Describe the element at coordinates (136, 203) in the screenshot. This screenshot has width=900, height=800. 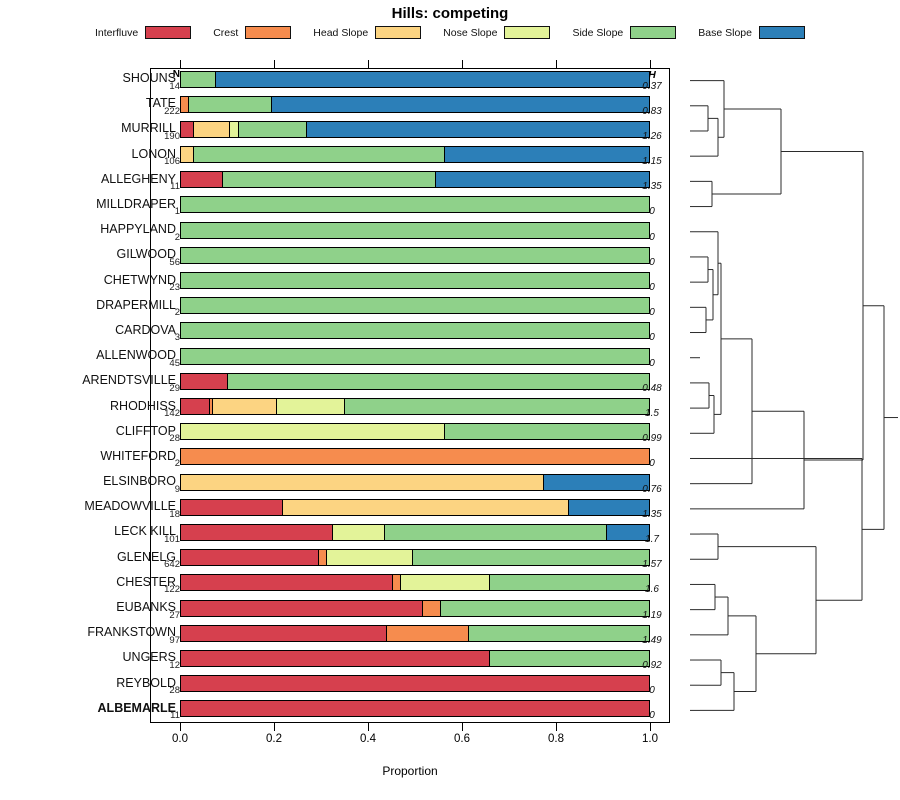
I see `y-axis-category-label: MILLDRAPER` at that location.